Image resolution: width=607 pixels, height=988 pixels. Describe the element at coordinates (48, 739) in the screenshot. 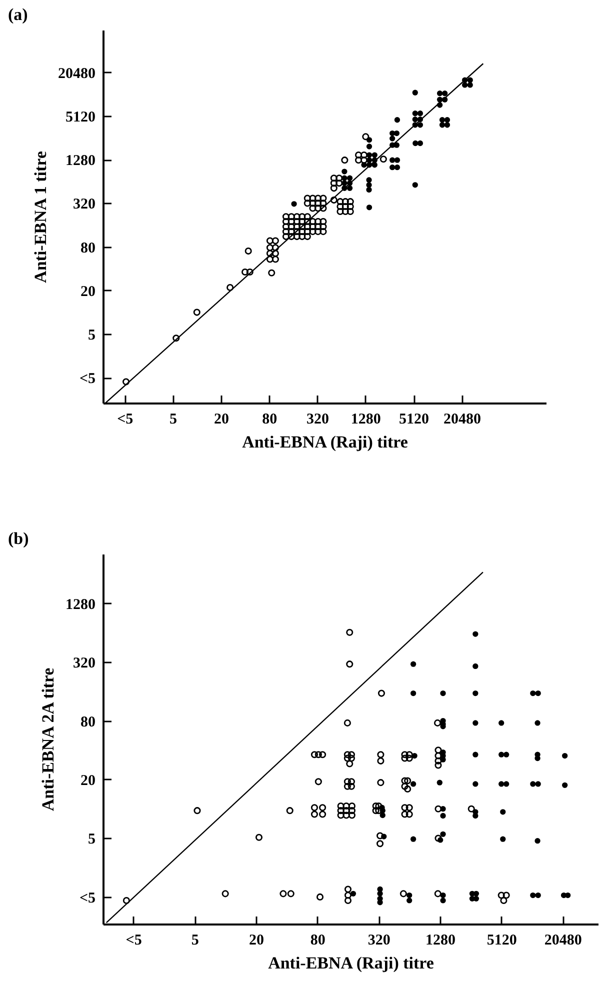

I see `y-axis-title: Anti-EBNA 2A titre` at that location.